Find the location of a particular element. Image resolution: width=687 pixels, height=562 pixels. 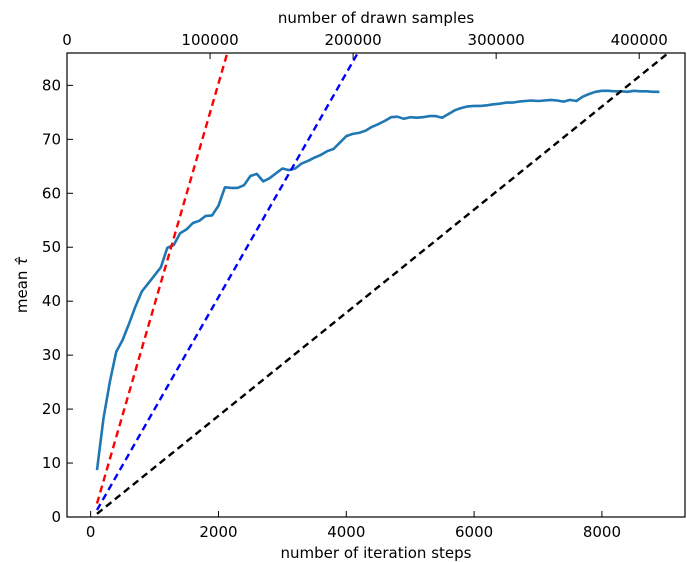

y-tick-label: 50 is located at coordinates (51, 247).